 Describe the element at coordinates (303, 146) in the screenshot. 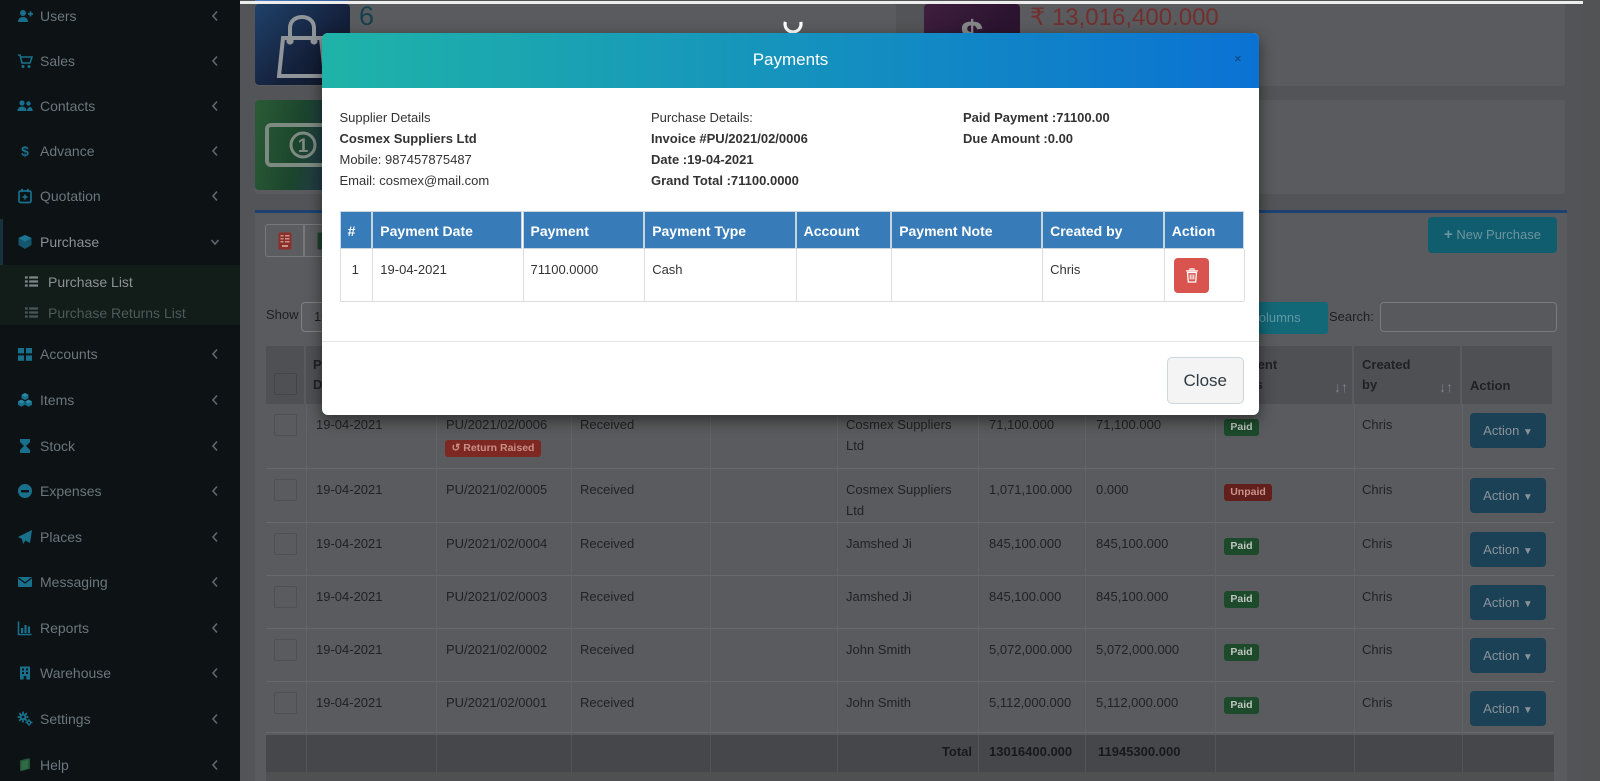

I see `svg-text: 1` at that location.